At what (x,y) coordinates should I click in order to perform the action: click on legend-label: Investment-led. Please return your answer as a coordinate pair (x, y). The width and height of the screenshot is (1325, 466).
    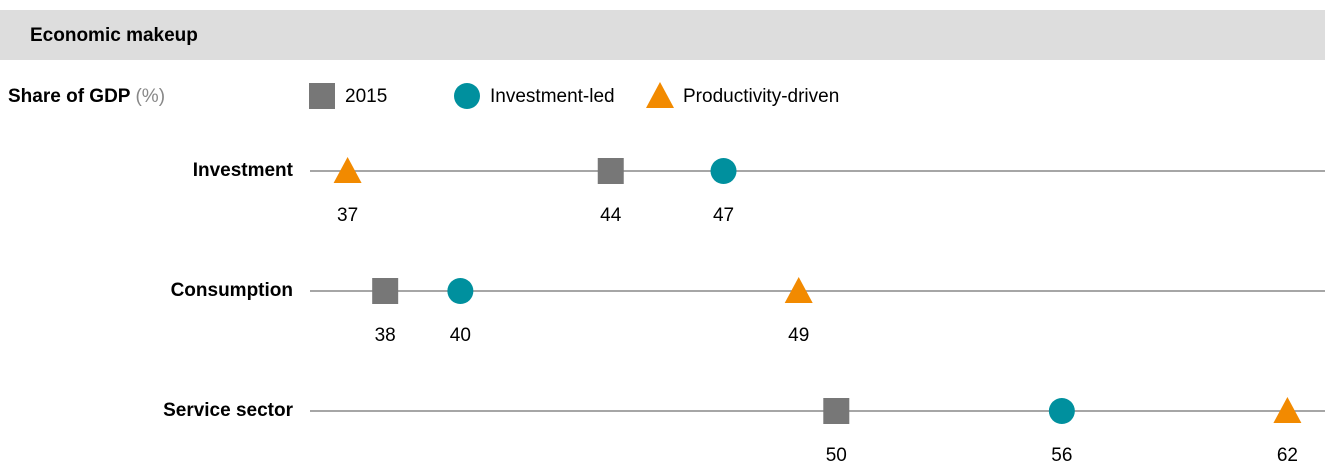
    Looking at the image, I should click on (552, 96).